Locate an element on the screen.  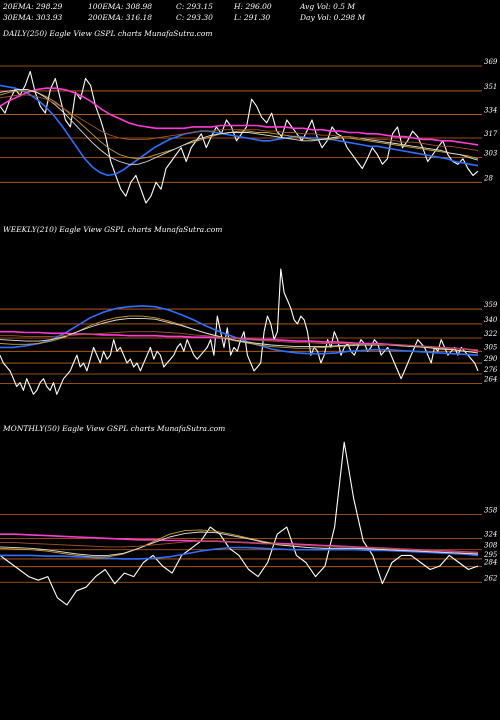
header-100ema: 100EMA: 308.98 is located at coordinates (120, 6).